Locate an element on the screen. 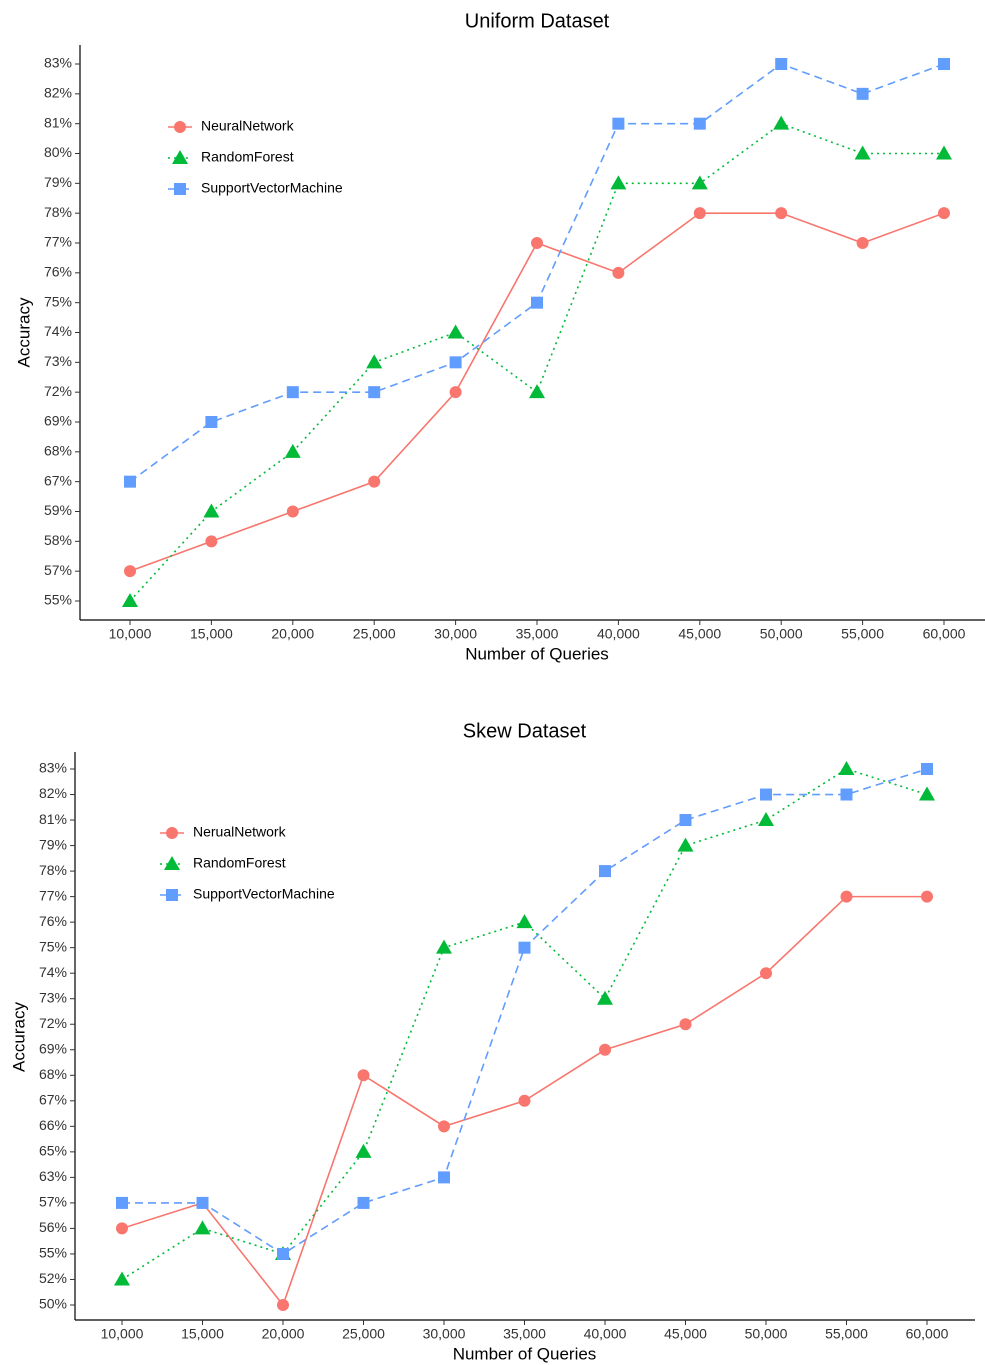 The height and width of the screenshot is (1365, 985). legend-label: SupportVectorMachine is located at coordinates (272, 188).